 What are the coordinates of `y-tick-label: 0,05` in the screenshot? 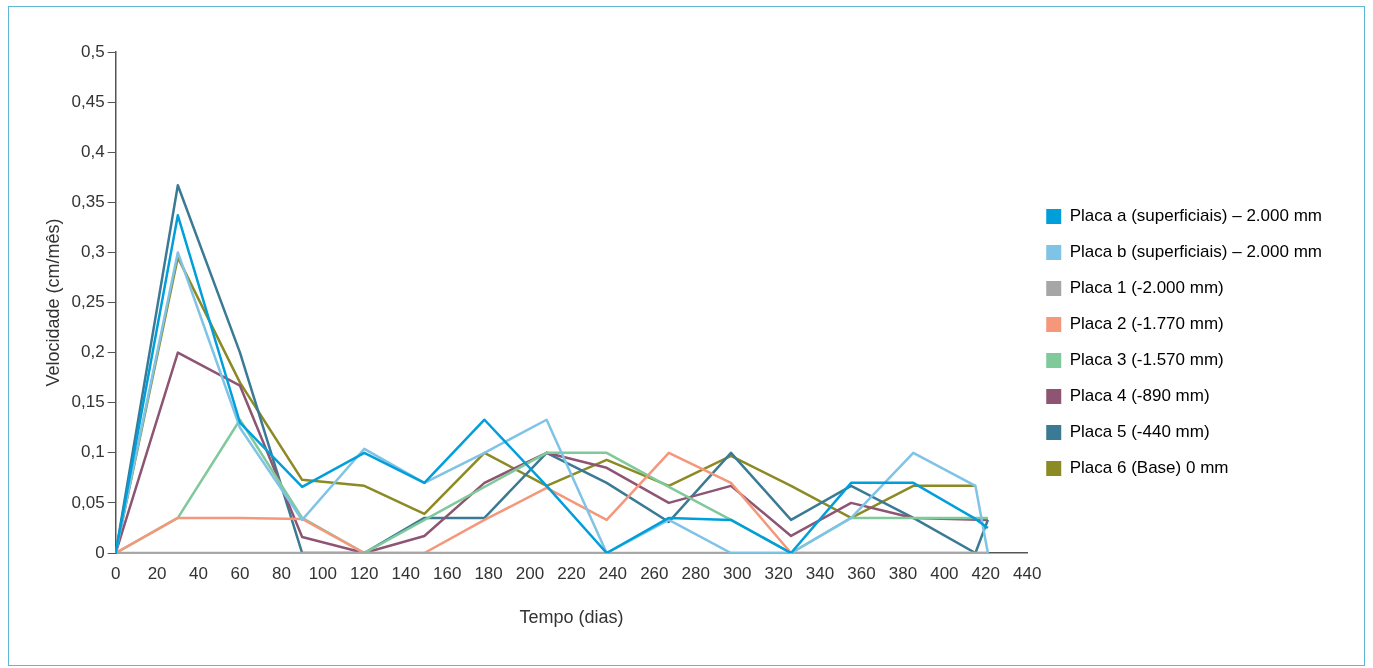 It's located at (88, 502).